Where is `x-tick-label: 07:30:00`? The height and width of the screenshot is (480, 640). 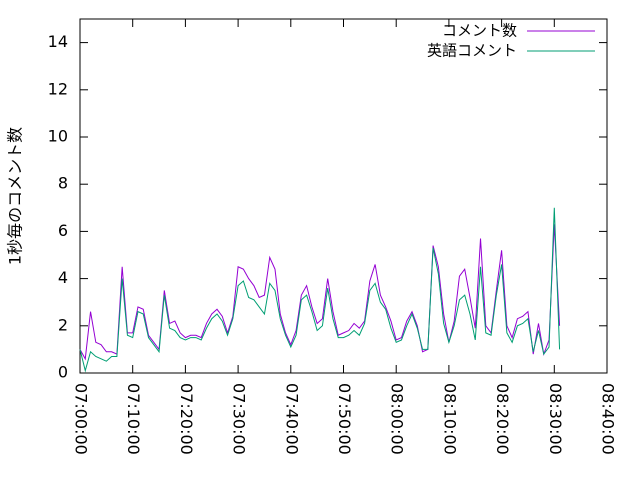 x-tick-label: 07:30:00 is located at coordinates (239, 419).